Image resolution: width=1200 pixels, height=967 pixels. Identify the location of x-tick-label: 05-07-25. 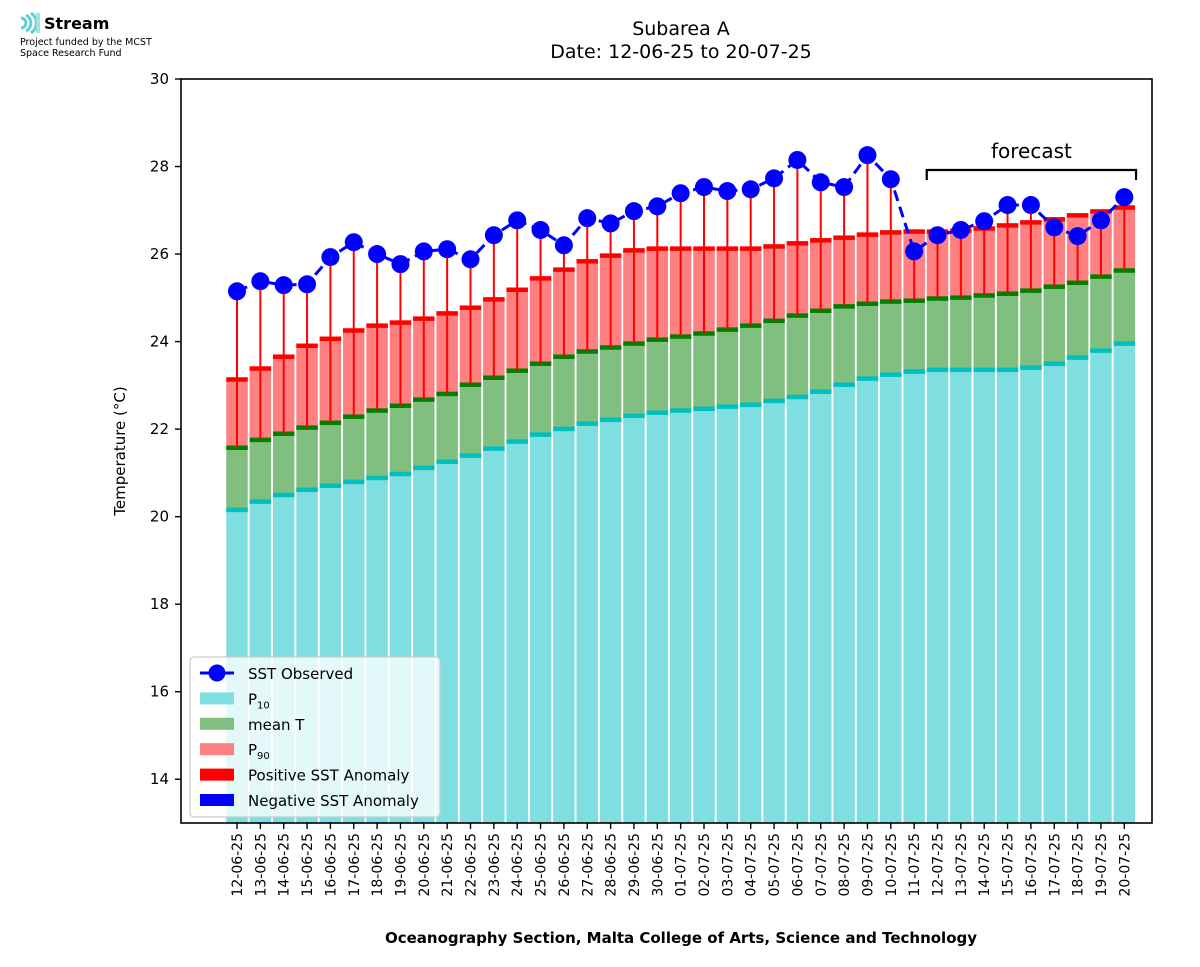
(775, 865).